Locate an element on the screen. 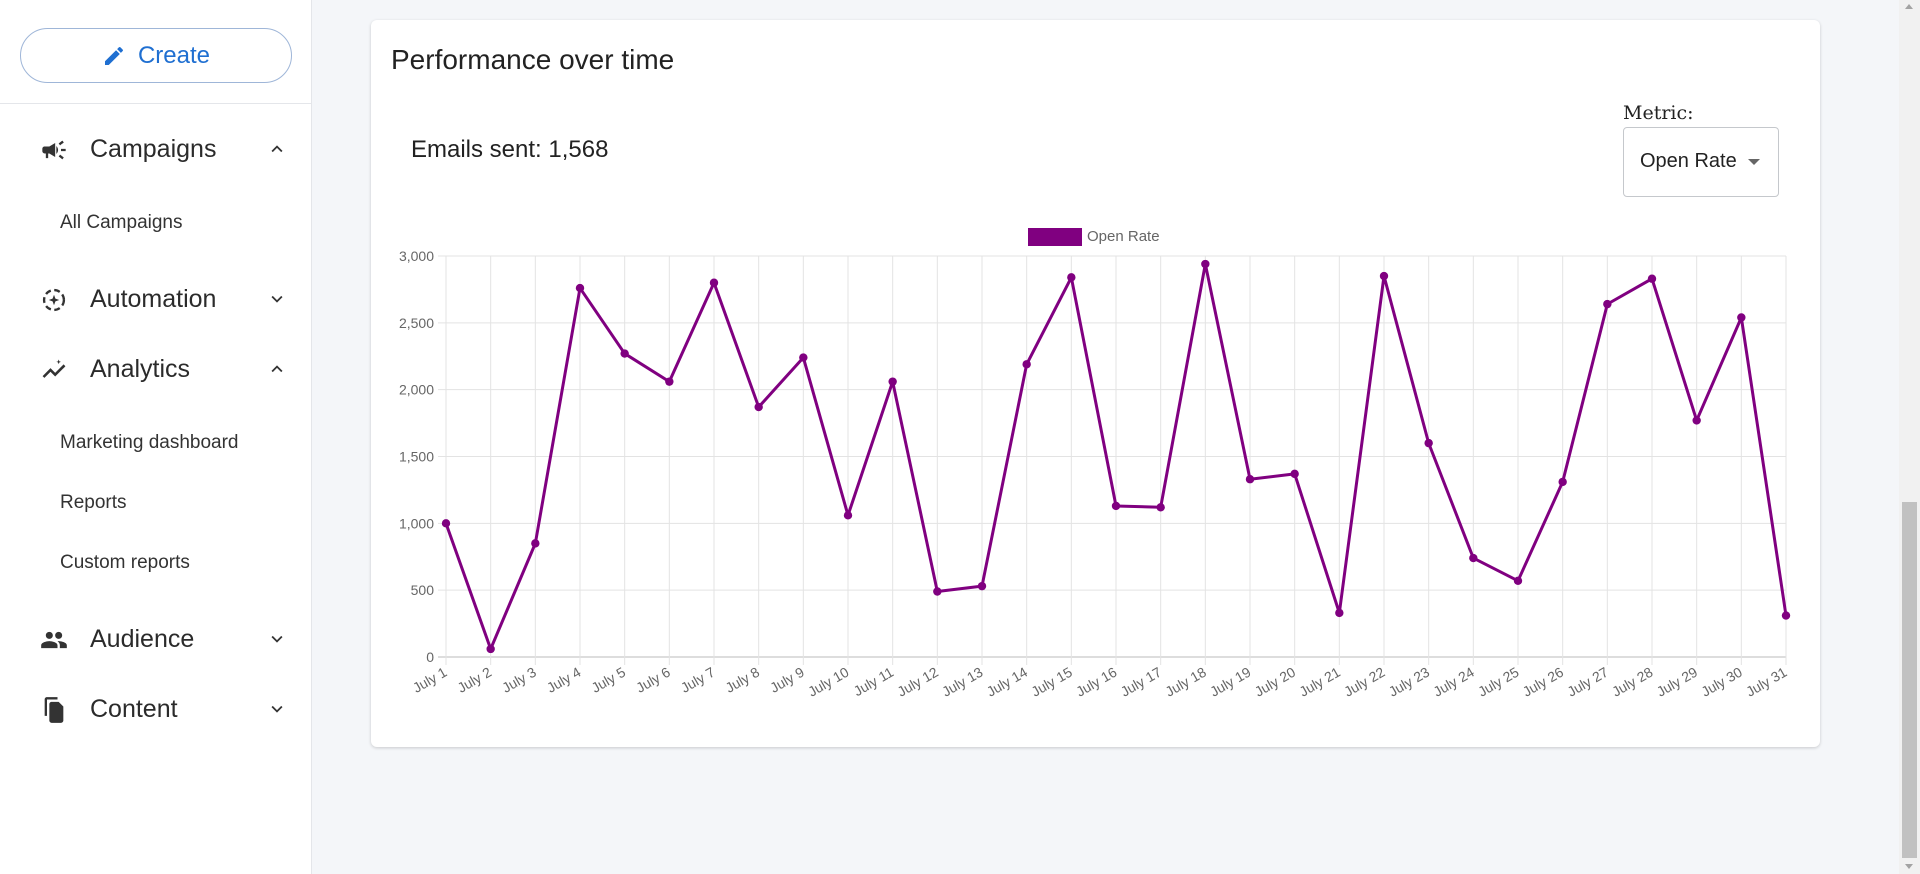  x-tick-label: July 6 is located at coordinates (653, 680).